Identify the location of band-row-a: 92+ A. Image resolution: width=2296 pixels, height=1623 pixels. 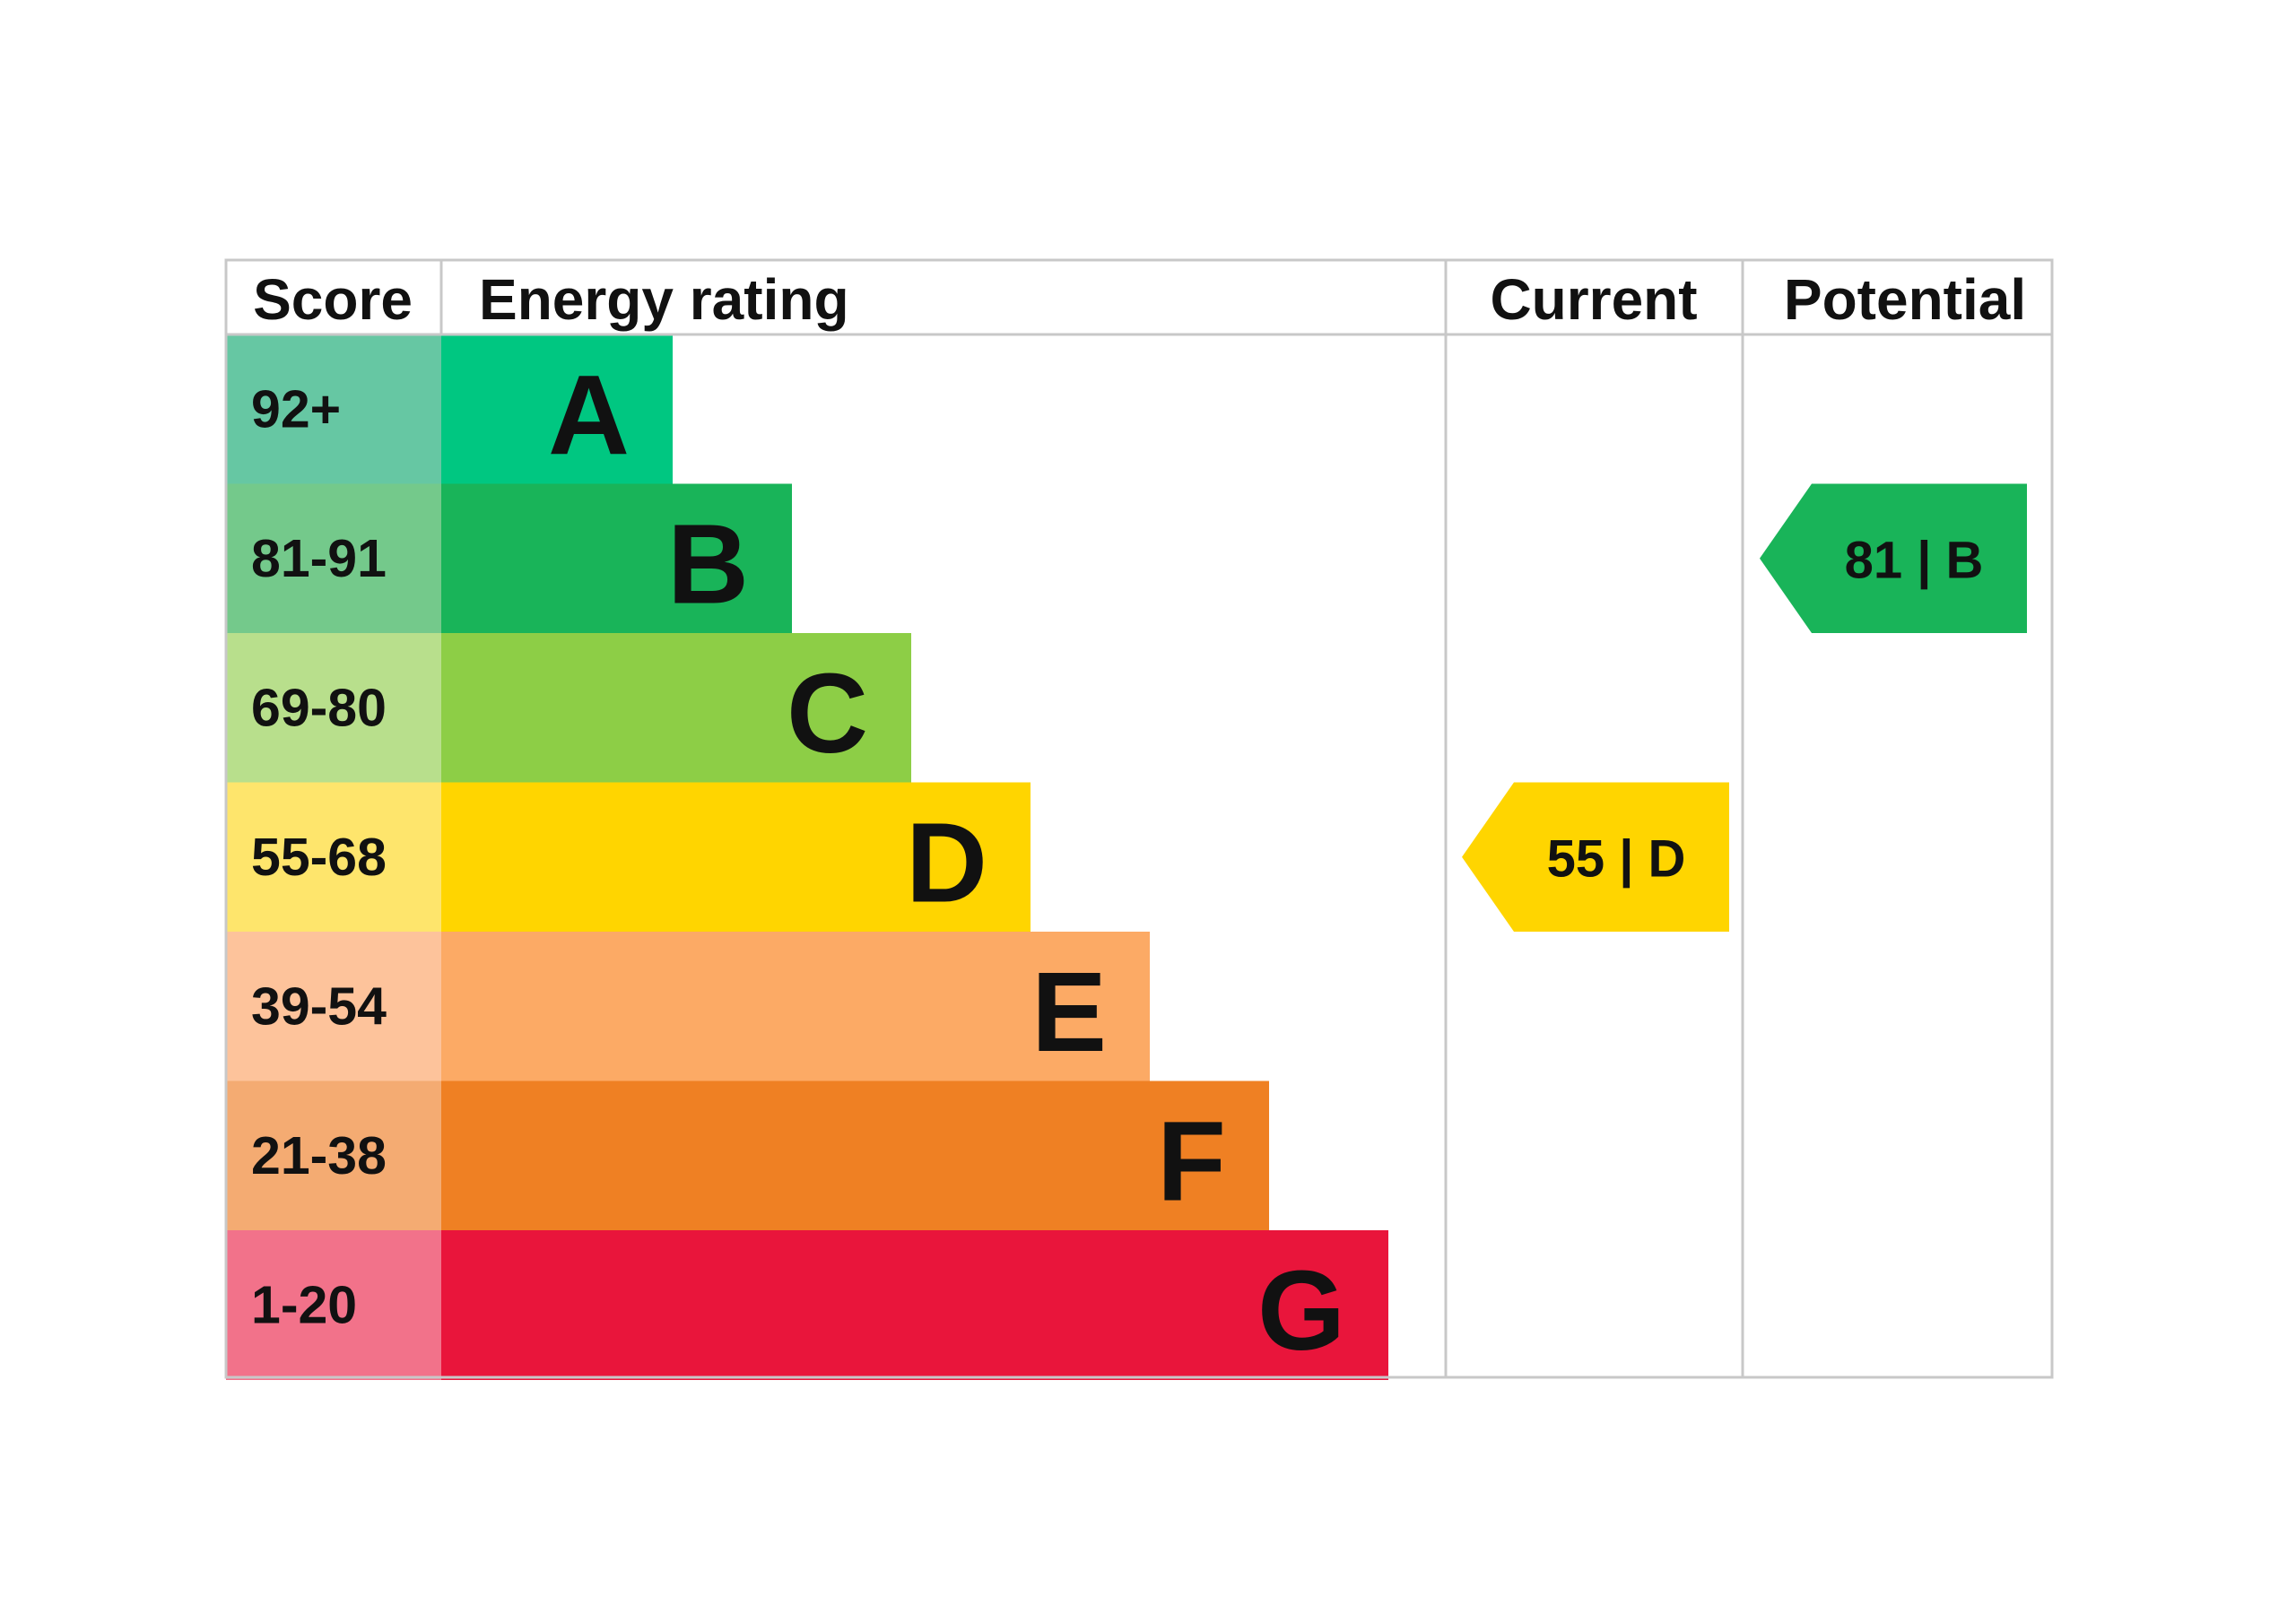
(449, 409).